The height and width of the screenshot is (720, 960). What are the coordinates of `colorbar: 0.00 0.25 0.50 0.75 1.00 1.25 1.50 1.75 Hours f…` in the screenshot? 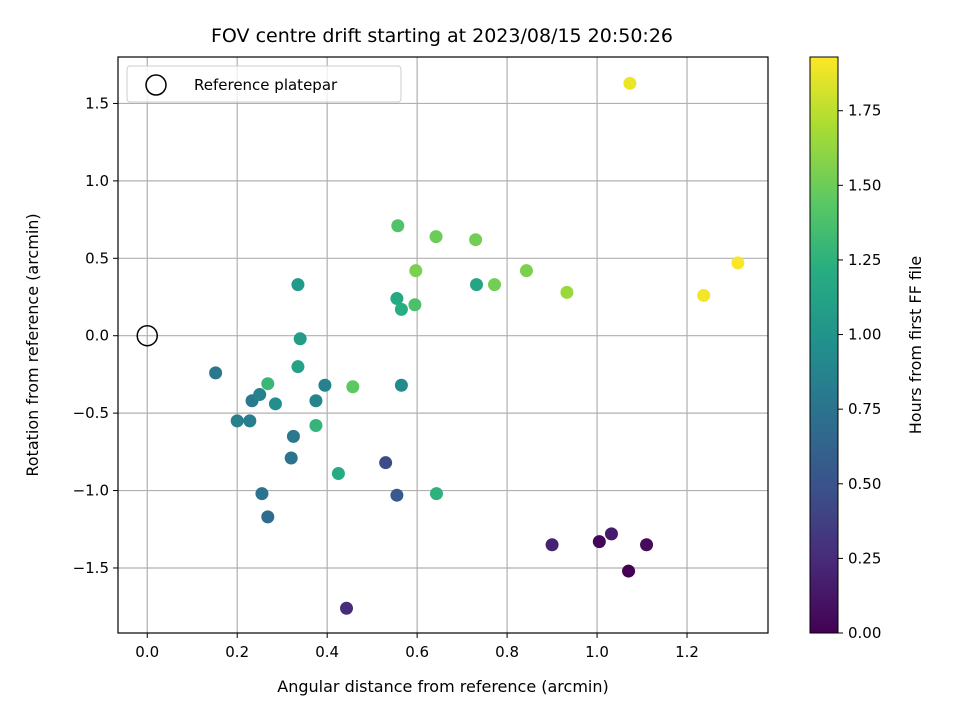 It's located at (867, 349).